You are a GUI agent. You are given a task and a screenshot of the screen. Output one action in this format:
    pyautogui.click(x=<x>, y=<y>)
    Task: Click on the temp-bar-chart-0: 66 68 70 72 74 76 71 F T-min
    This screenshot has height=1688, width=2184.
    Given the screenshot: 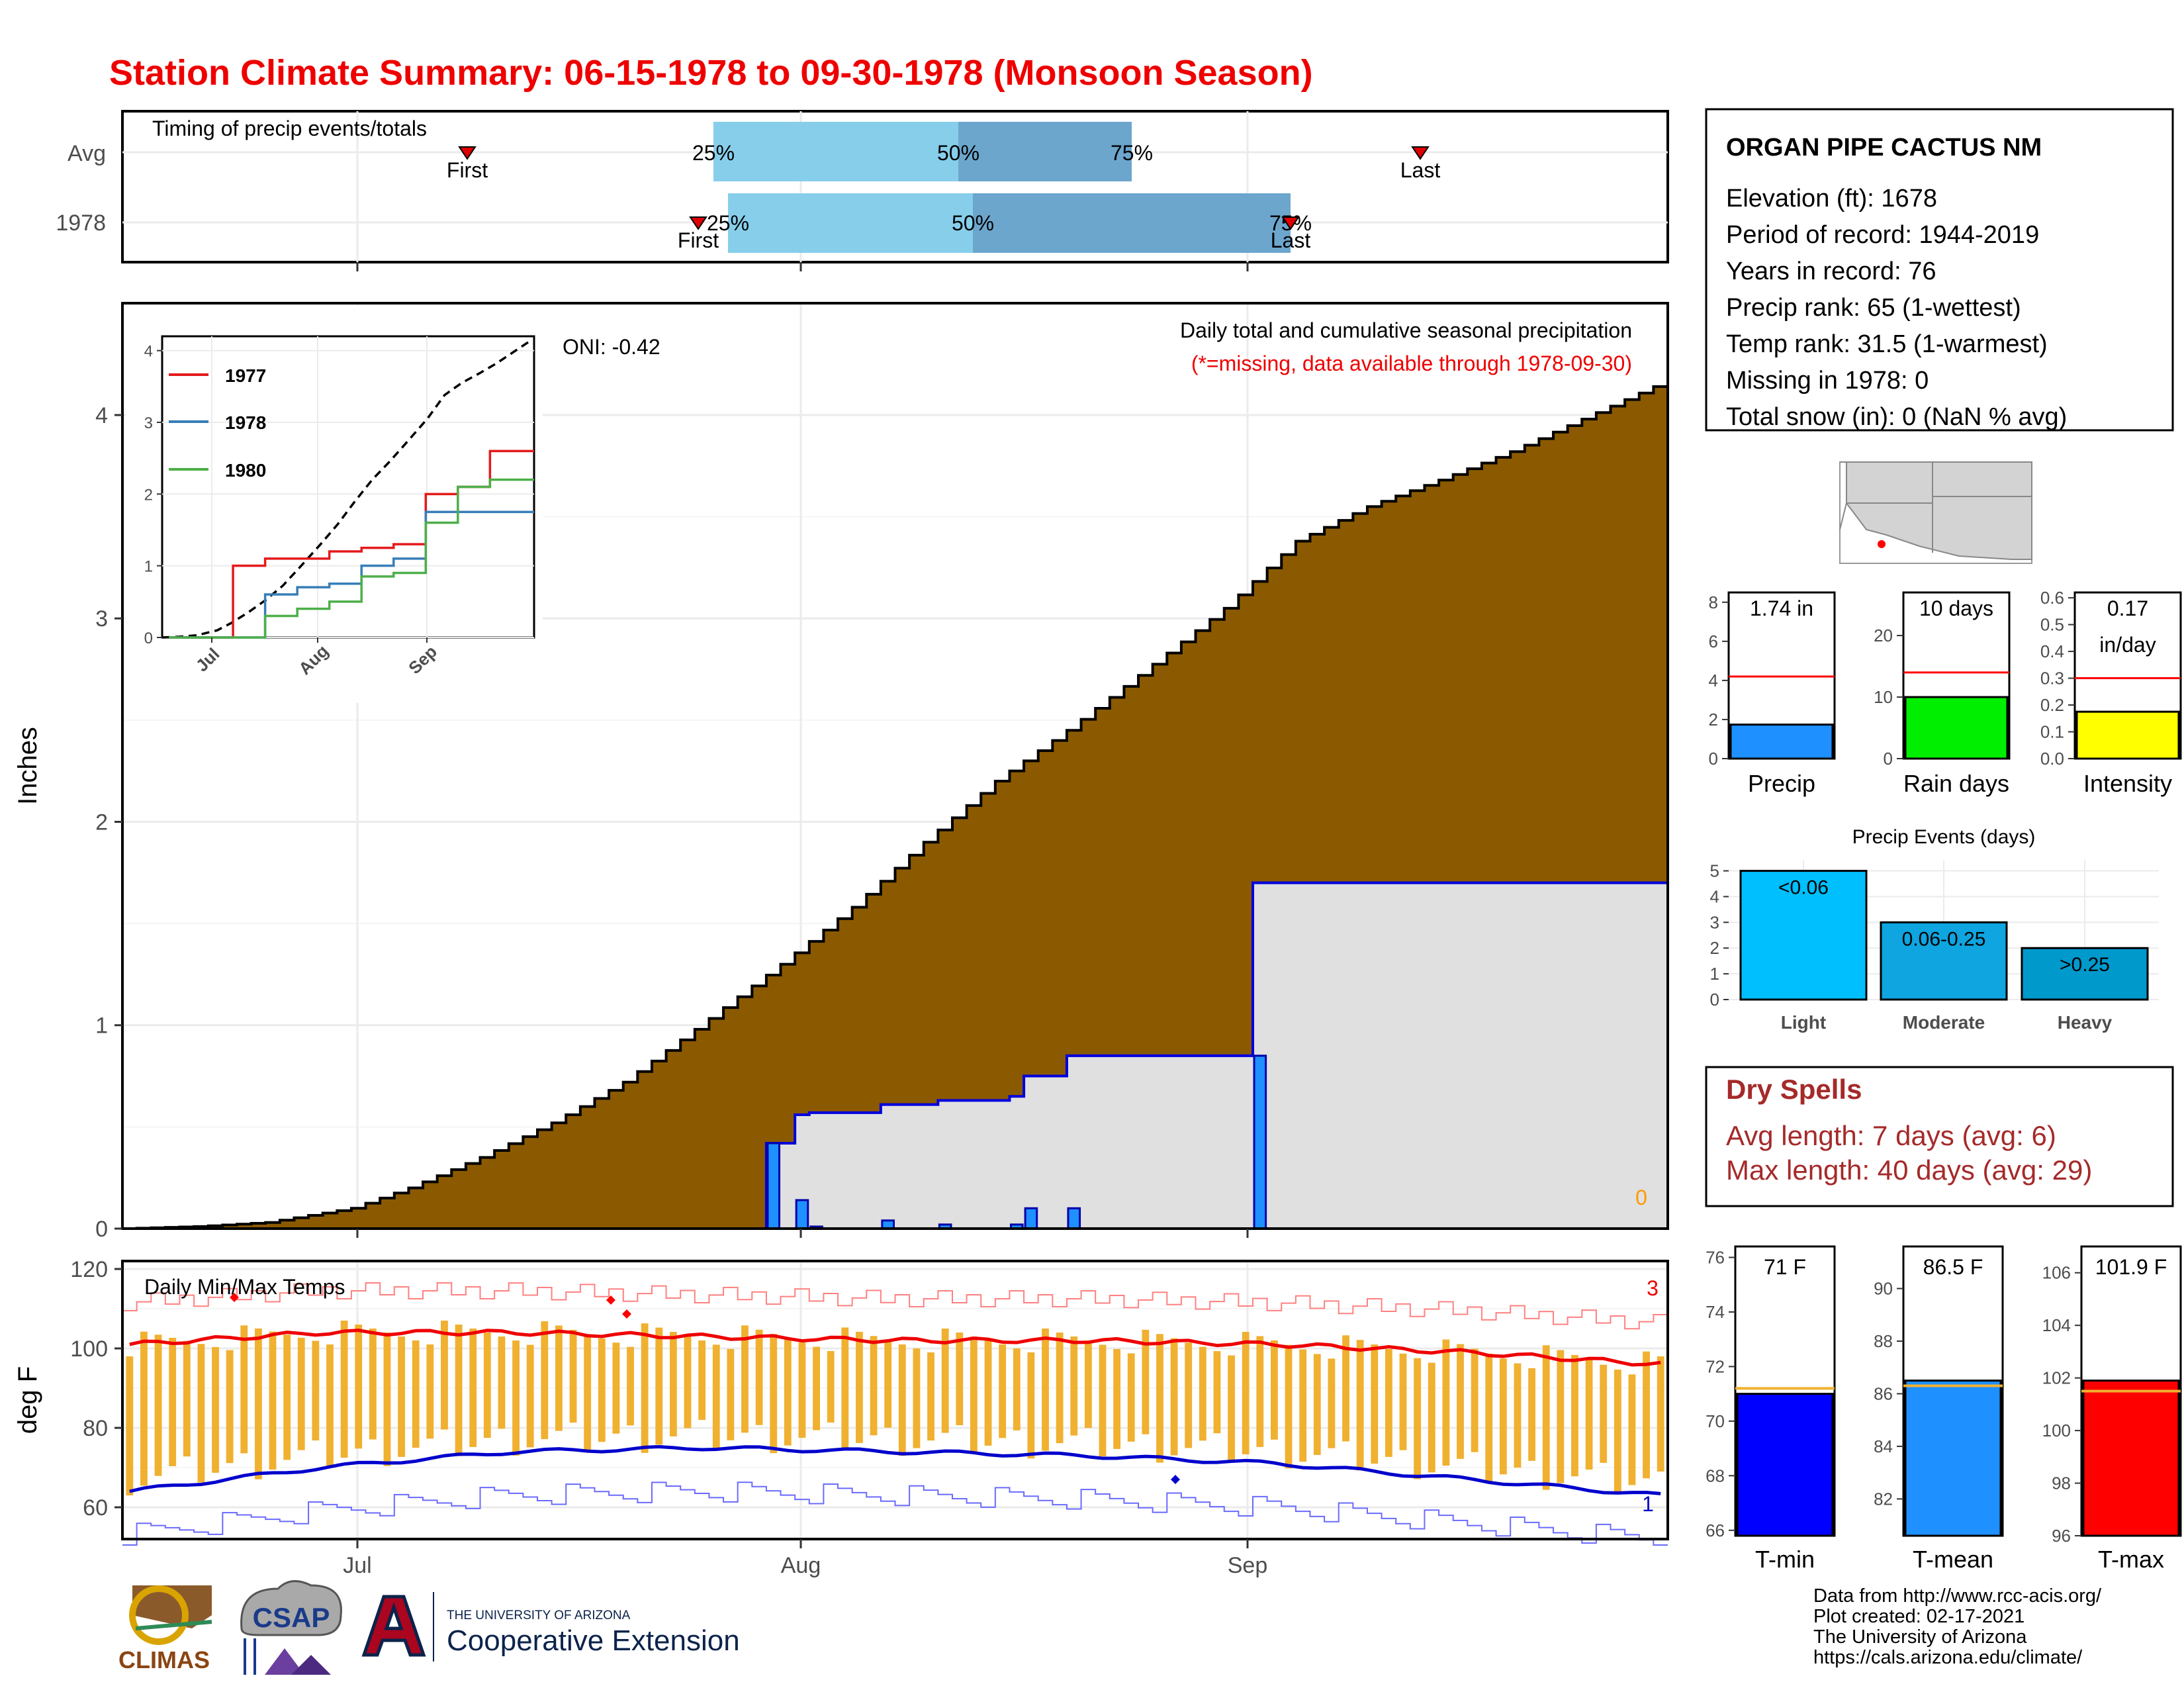 What is the action you would take?
    pyautogui.click(x=1771, y=1409)
    